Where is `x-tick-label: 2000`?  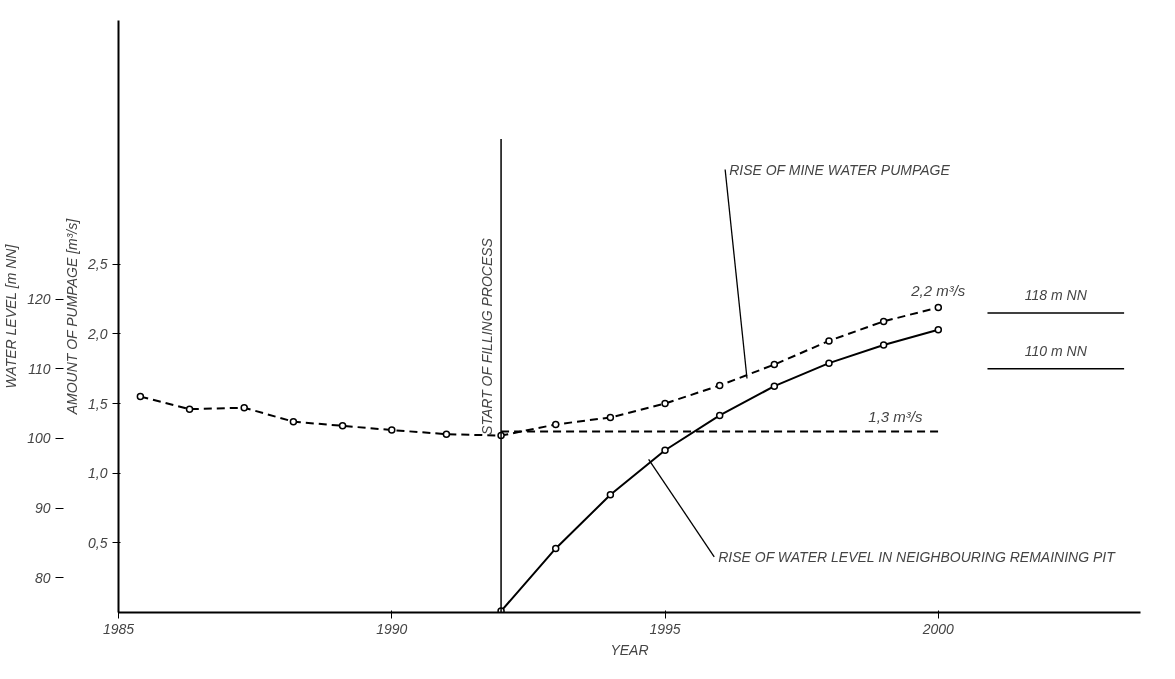
x-tick-label: 2000 is located at coordinates (938, 628).